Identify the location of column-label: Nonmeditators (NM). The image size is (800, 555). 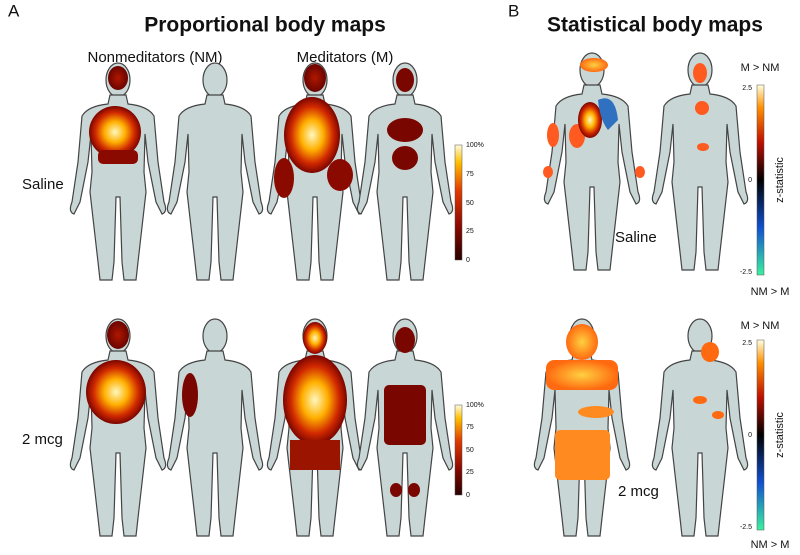
(154, 57).